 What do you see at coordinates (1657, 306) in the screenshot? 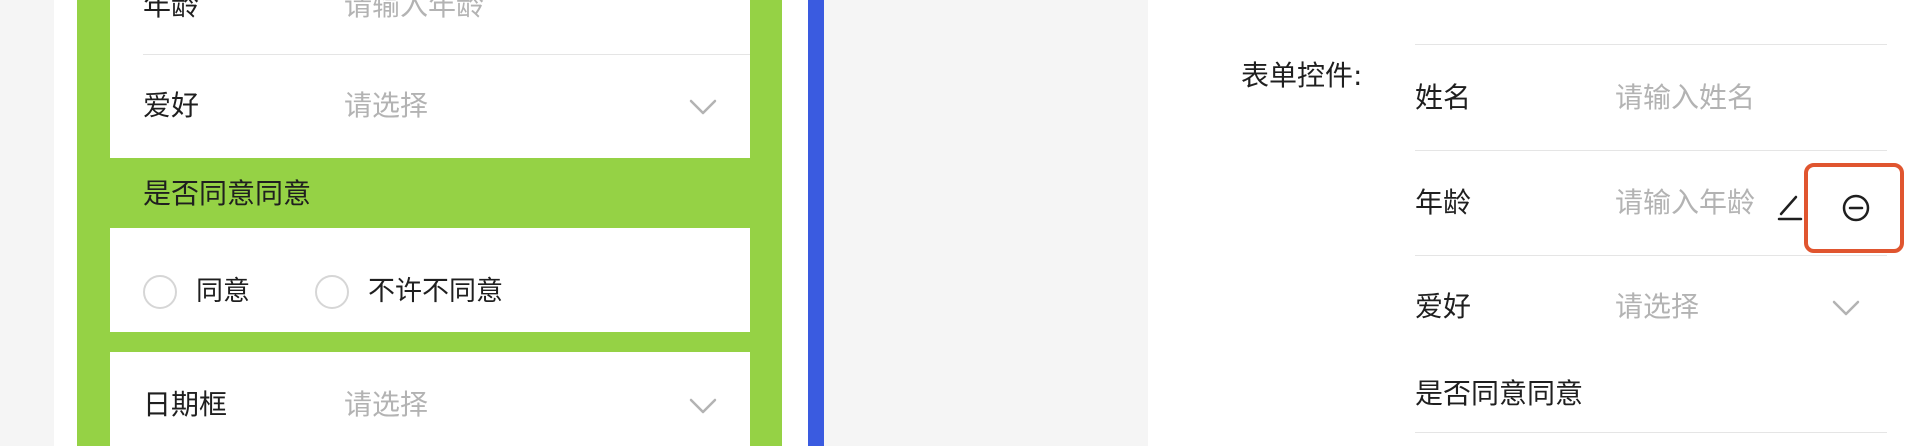
I see `editor-hobby-select: 请选择` at bounding box center [1657, 306].